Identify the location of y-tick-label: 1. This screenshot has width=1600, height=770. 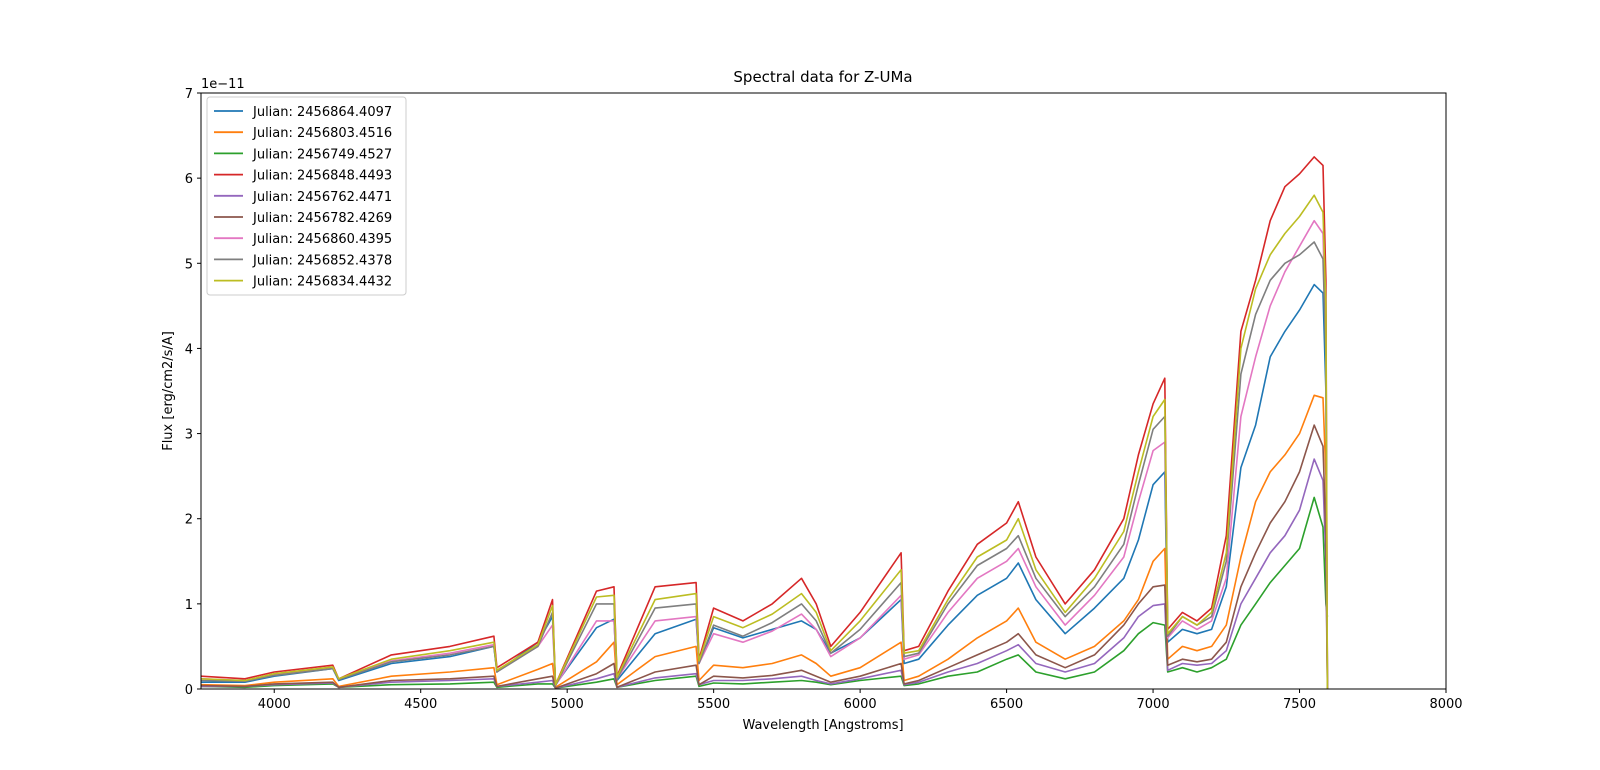
(189, 605).